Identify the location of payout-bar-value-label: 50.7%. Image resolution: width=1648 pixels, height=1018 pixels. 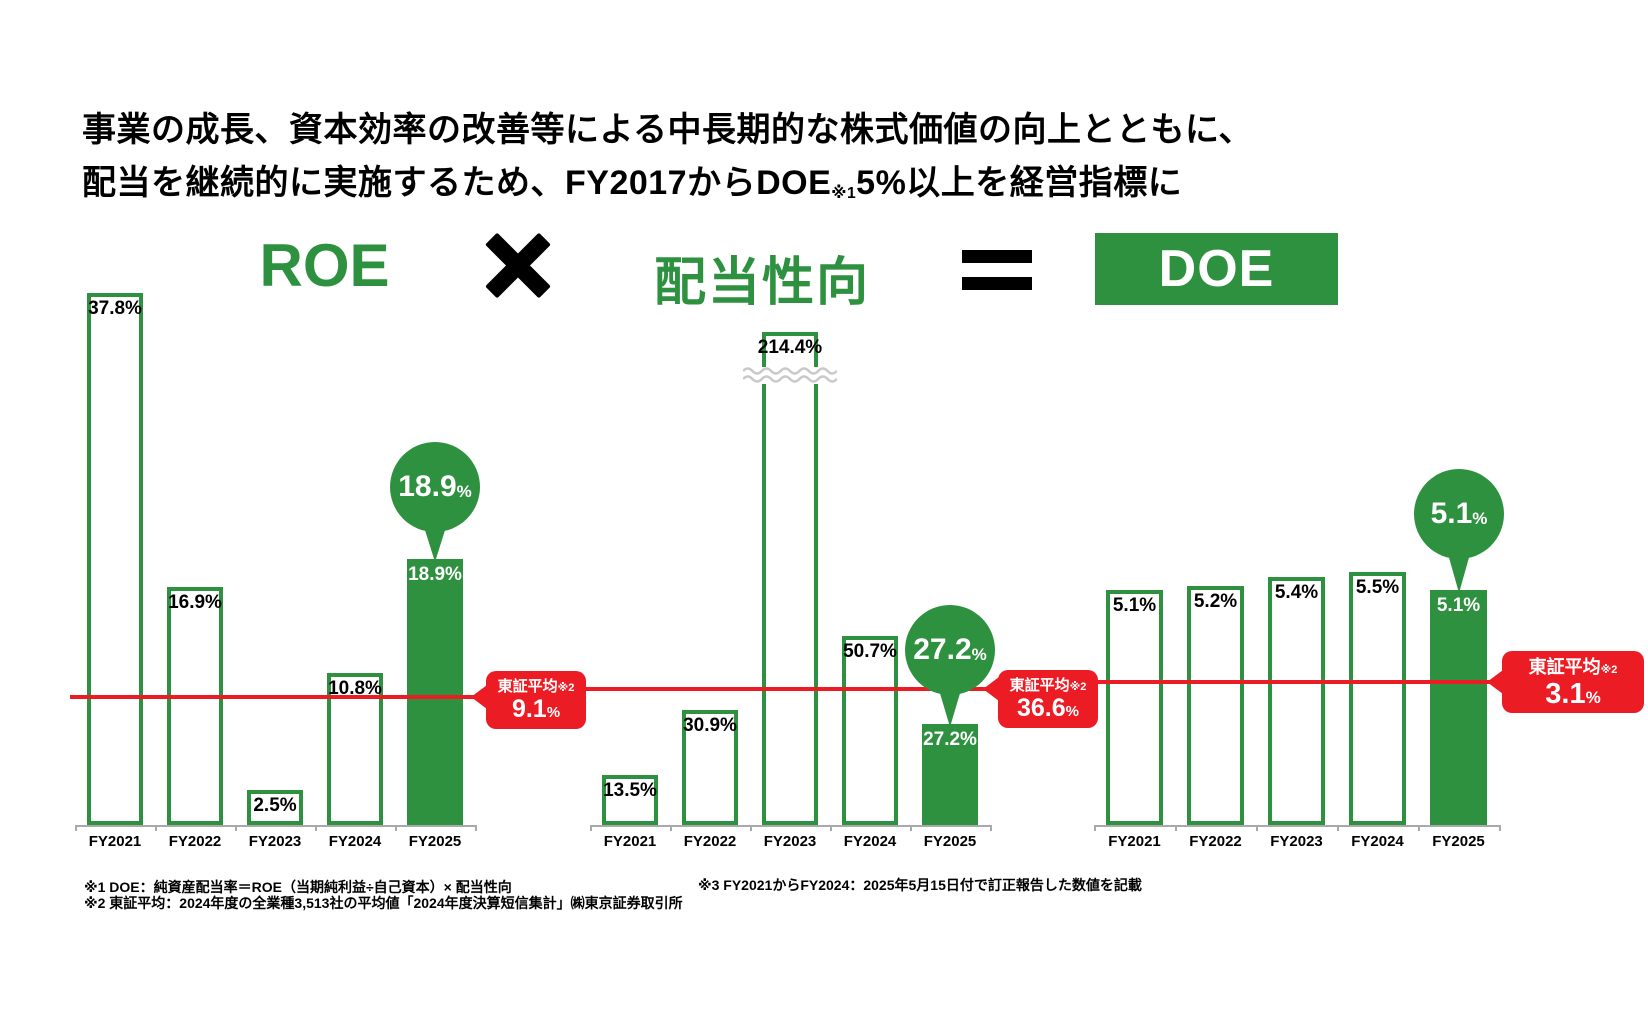
(870, 651).